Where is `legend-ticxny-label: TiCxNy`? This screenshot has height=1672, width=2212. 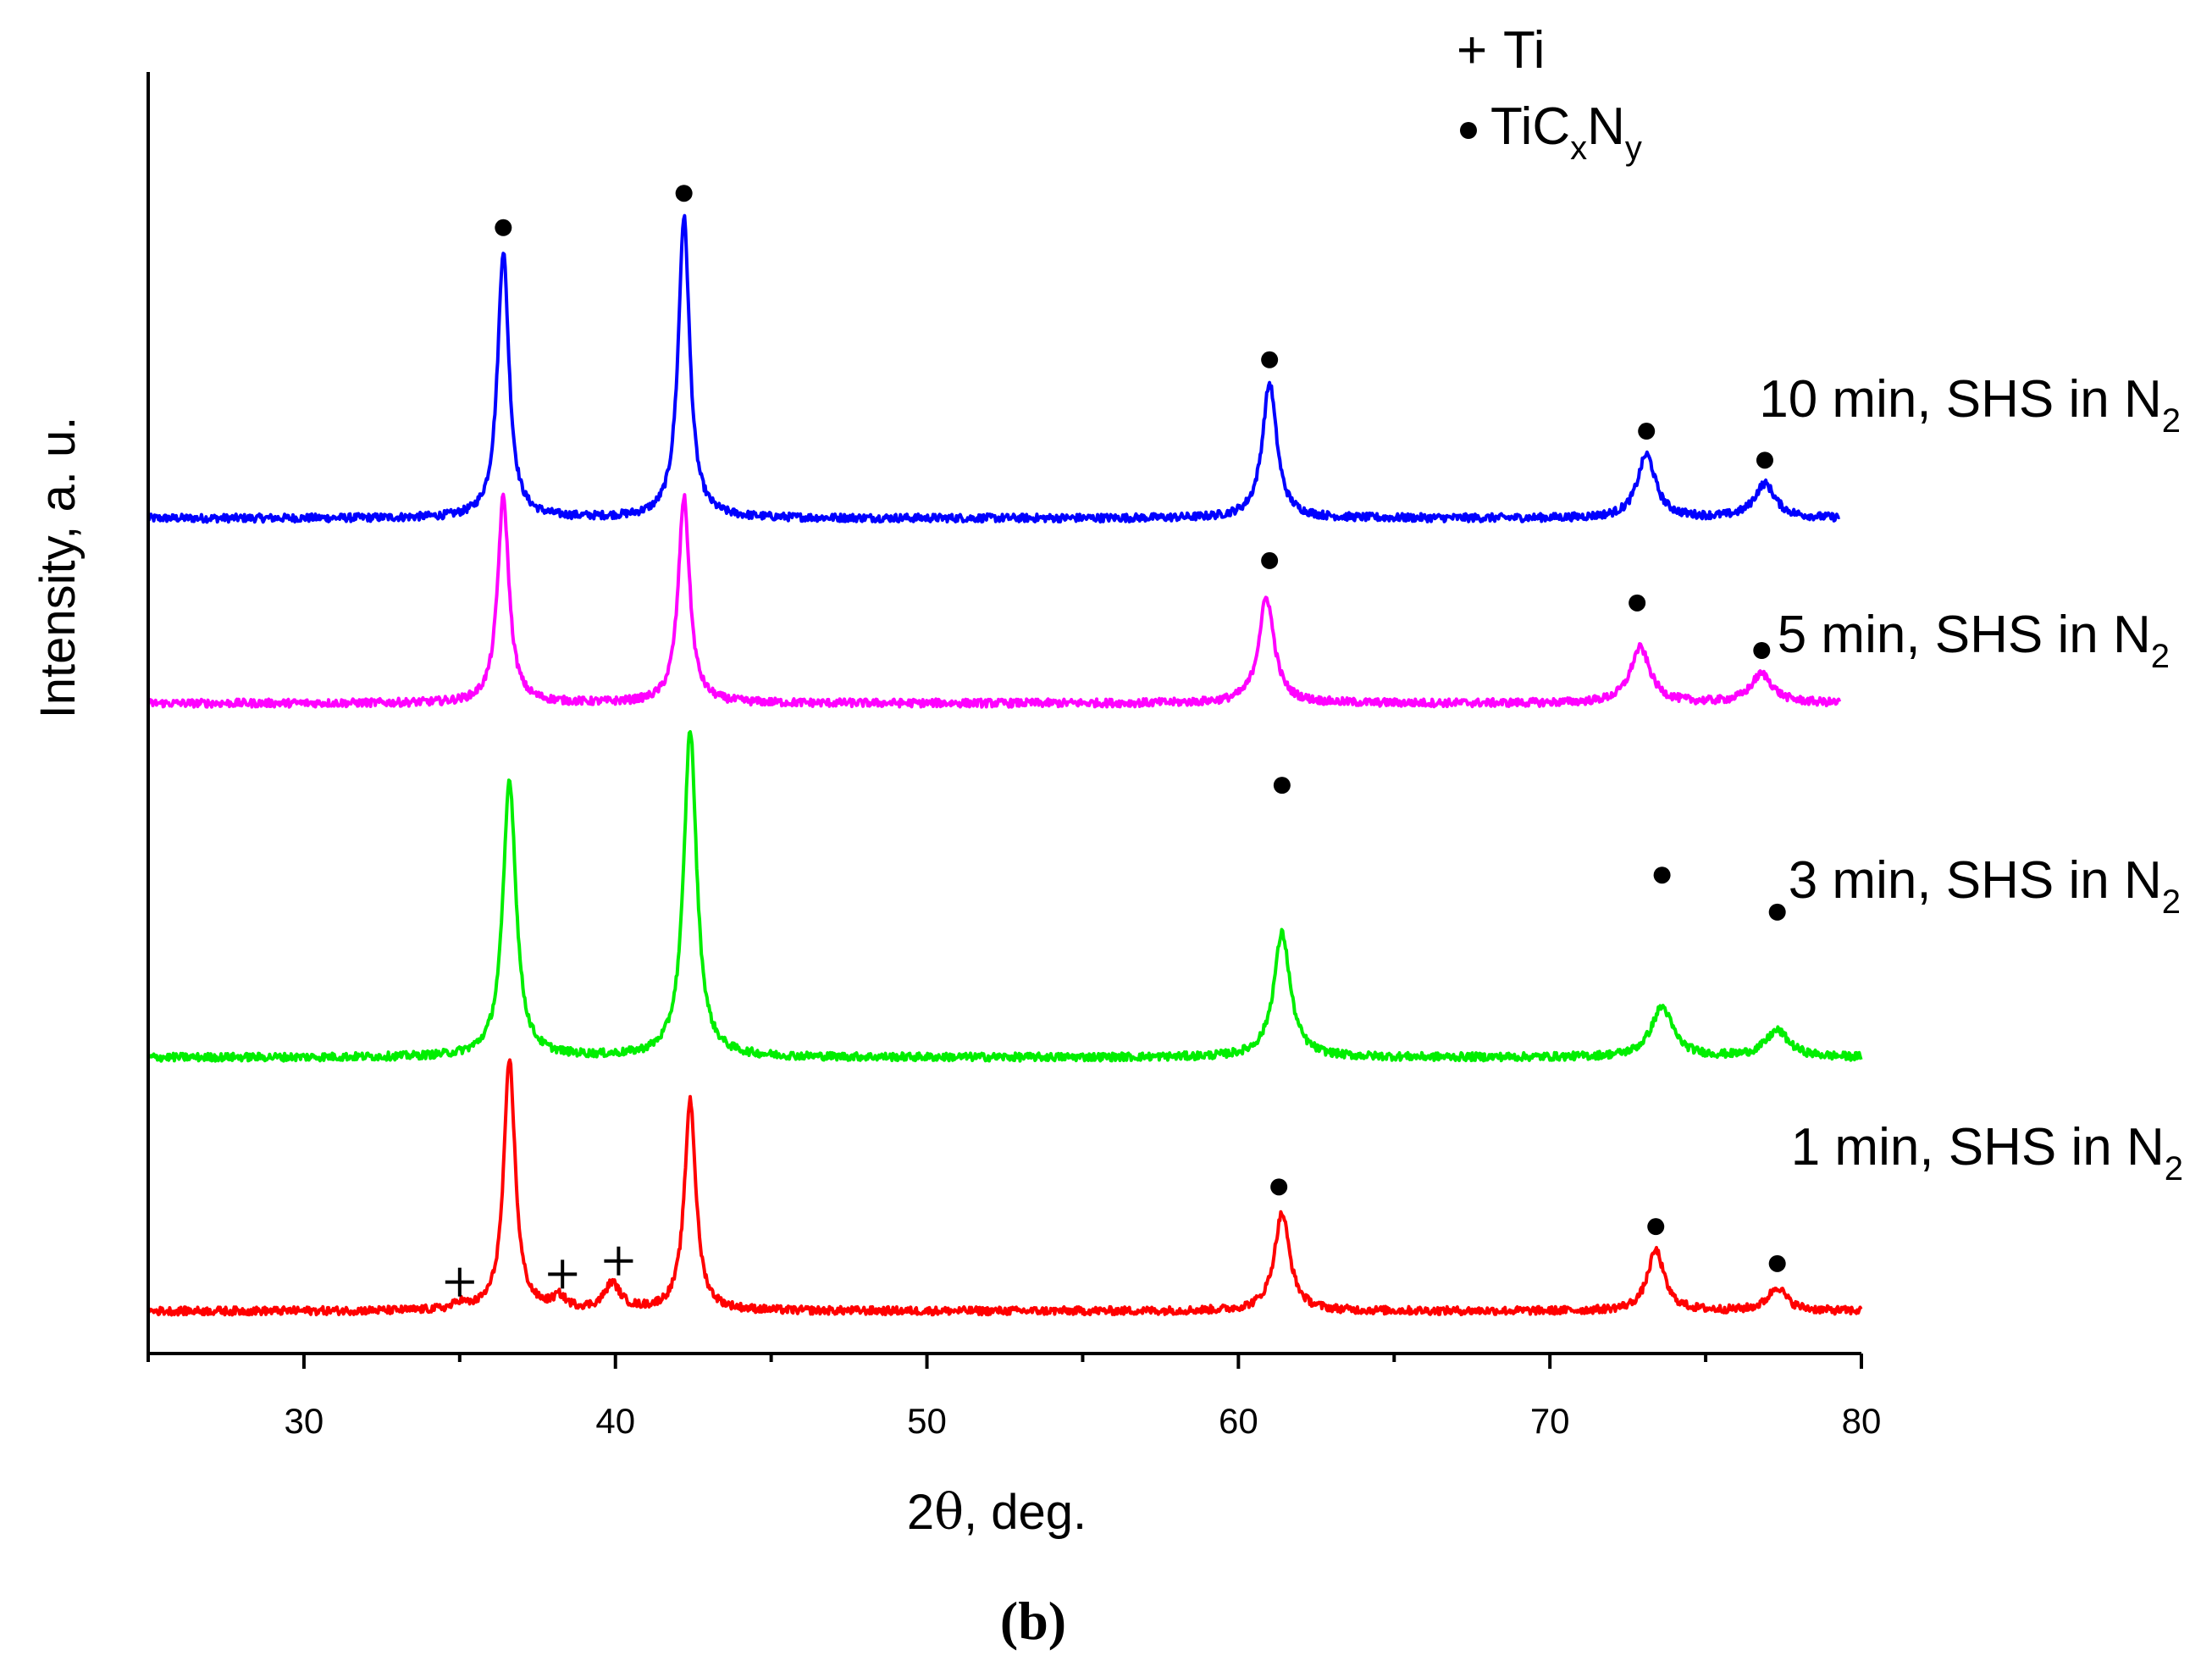 legend-ticxny-label: TiCxNy is located at coordinates (1566, 132).